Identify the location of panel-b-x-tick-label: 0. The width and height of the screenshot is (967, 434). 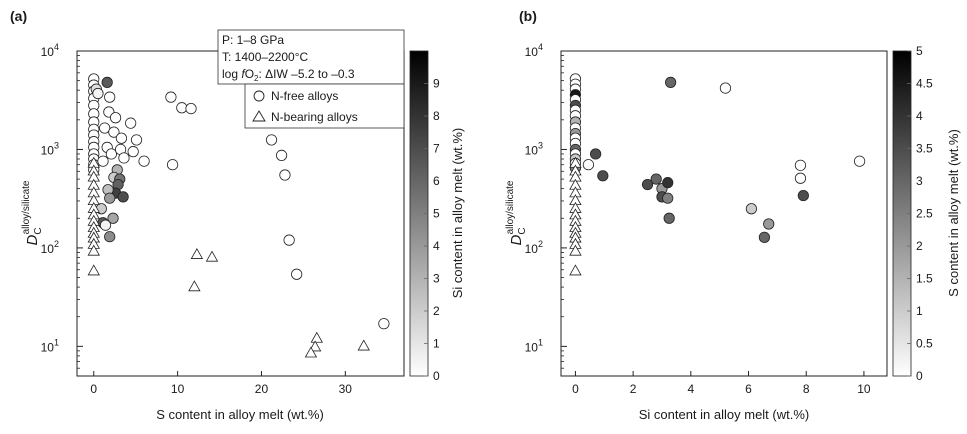
(575, 389).